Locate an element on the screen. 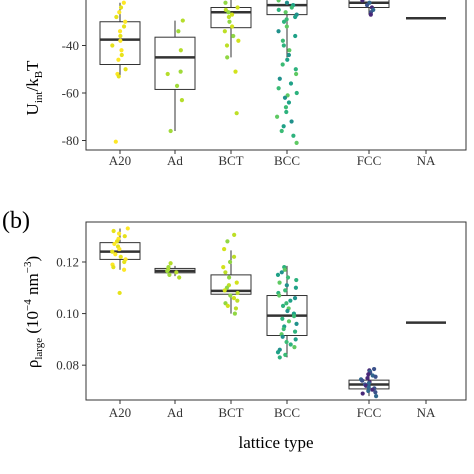  panel-b-ytick-label: 0.10 is located at coordinates (67, 313).